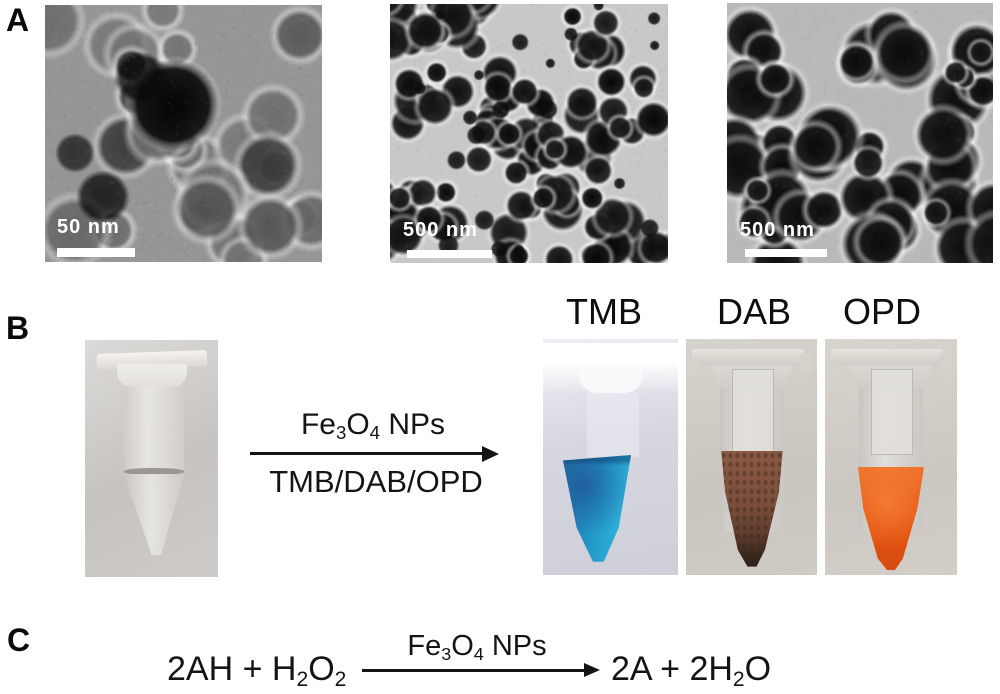 This screenshot has width=1000, height=694. What do you see at coordinates (597, 508) in the screenshot?
I see `tmb-blue-liquid` at bounding box center [597, 508].